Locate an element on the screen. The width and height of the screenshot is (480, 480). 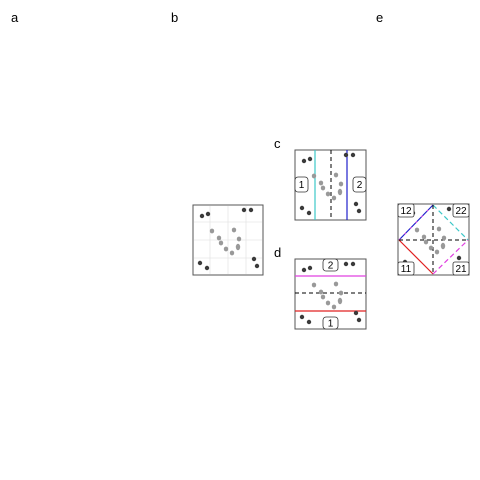
panel-d-split-horizontal: 2 1 is located at coordinates (330, 294).